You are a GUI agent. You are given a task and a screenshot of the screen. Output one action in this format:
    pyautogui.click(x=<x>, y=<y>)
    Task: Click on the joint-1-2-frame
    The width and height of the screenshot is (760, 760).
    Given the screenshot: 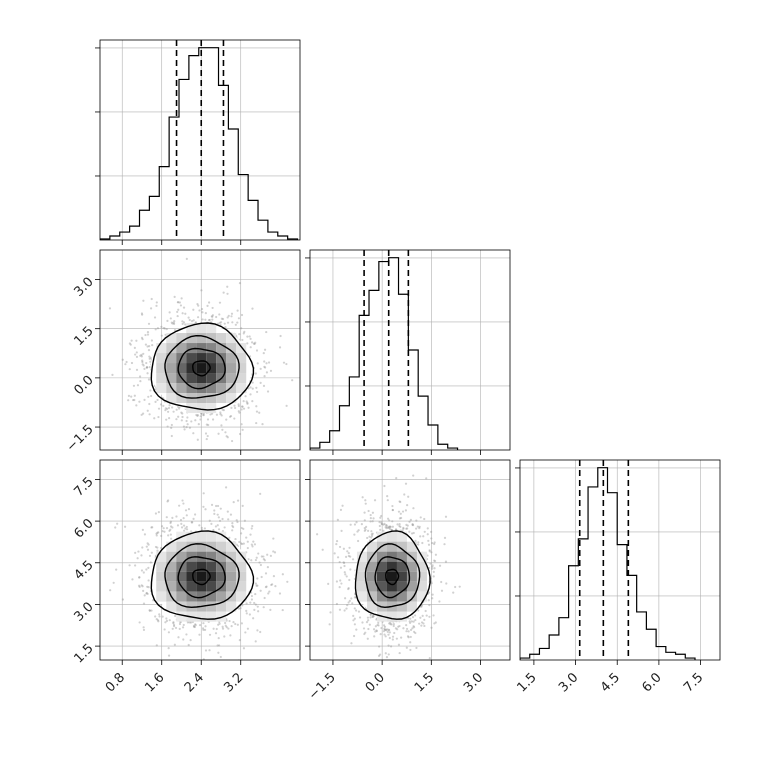 What is the action you would take?
    pyautogui.click(x=410, y=560)
    